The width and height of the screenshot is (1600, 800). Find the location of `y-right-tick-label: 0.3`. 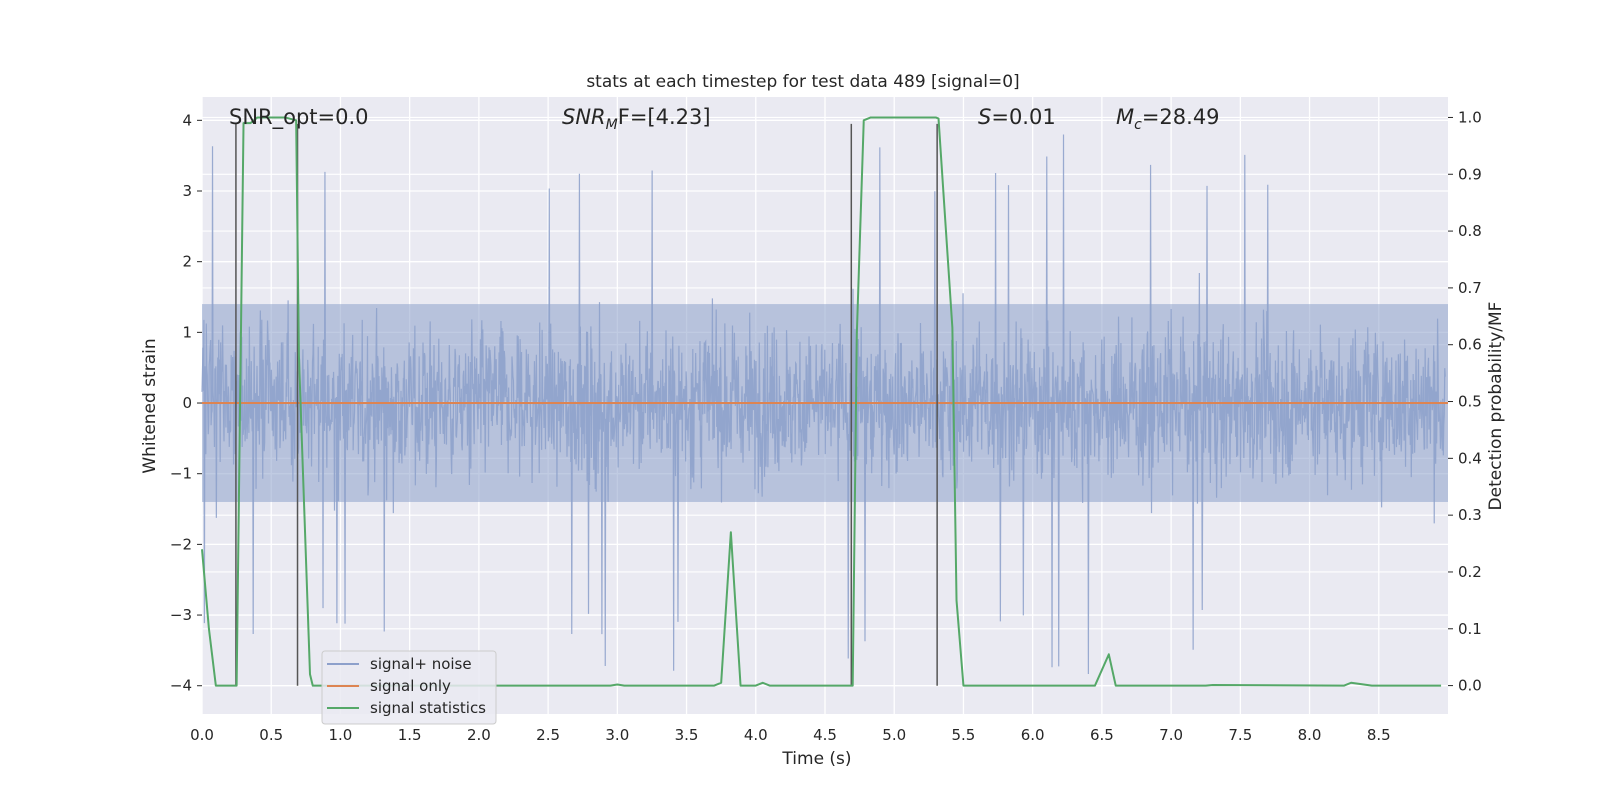

y-right-tick-label: 0.3 is located at coordinates (1470, 515).